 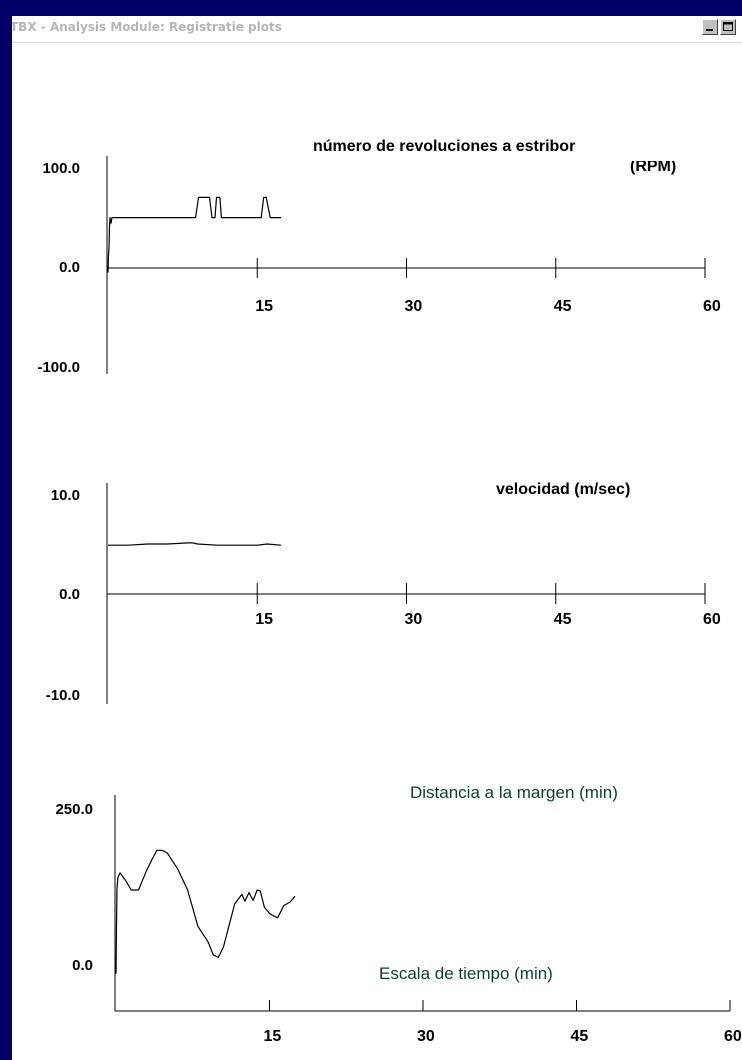 What do you see at coordinates (65, 495) in the screenshot?
I see `y-tick-label: 10.0` at bounding box center [65, 495].